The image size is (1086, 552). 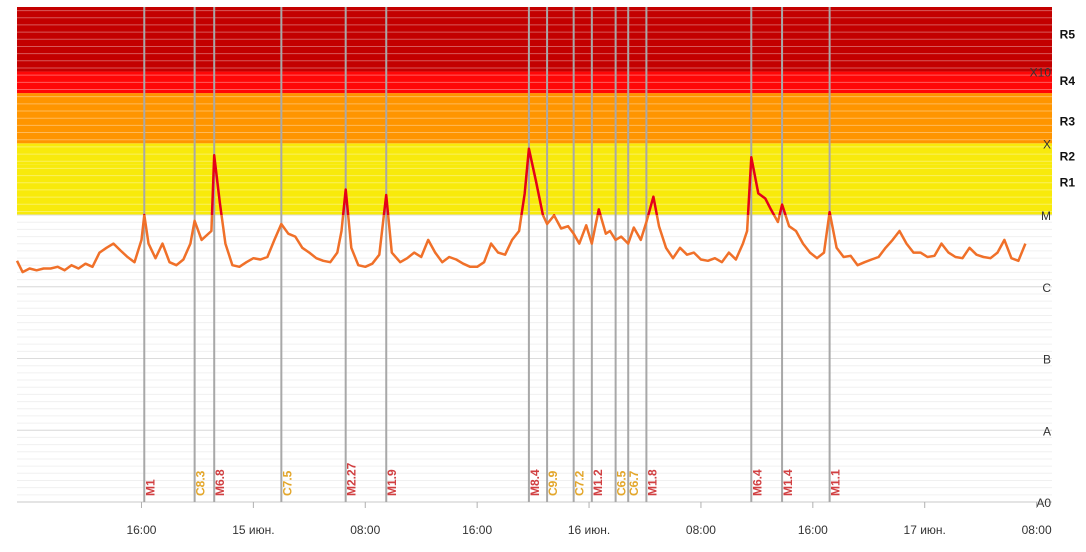 What do you see at coordinates (1047, 431) in the screenshot?
I see `class-label-a: A` at bounding box center [1047, 431].